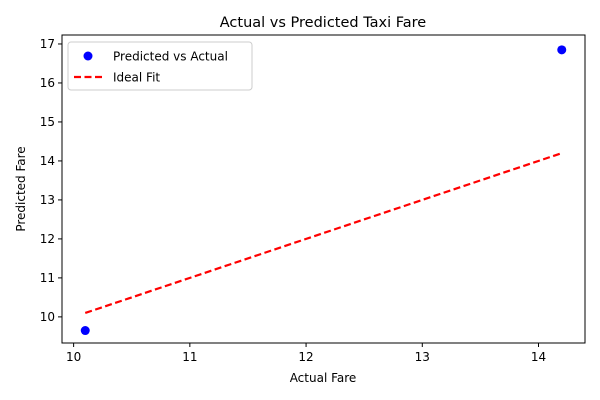  What do you see at coordinates (47, 44) in the screenshot?
I see `y-tick-label: 17` at bounding box center [47, 44].